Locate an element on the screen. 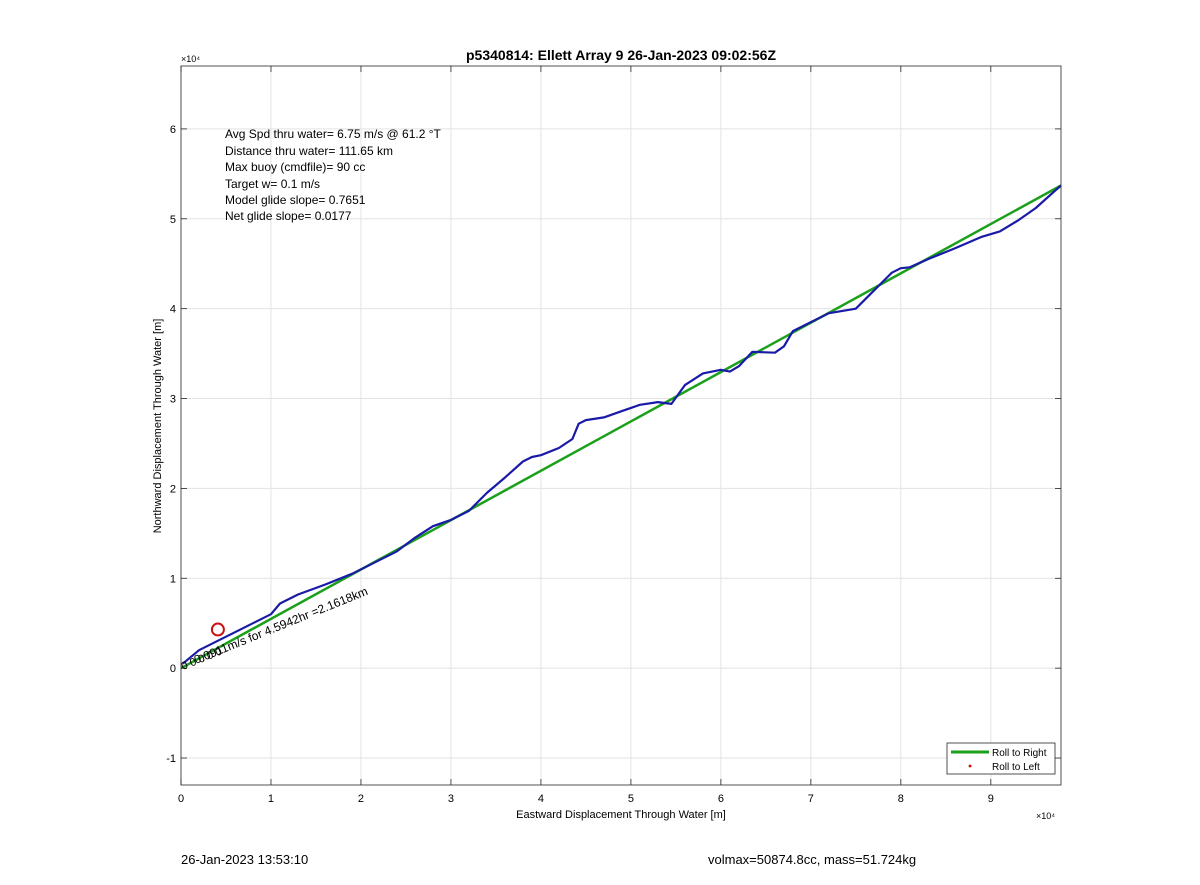 The image size is (1200, 885). y-tick-label: 1 is located at coordinates (173, 579).